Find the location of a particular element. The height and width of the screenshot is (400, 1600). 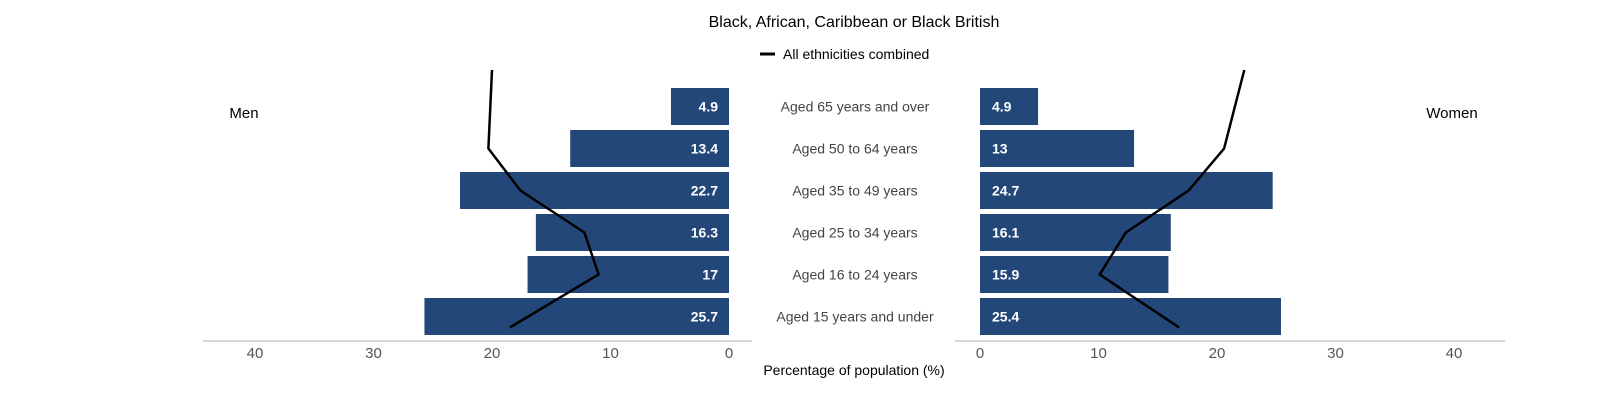

category-label: Aged 50 to 64 years is located at coordinates (854, 149).